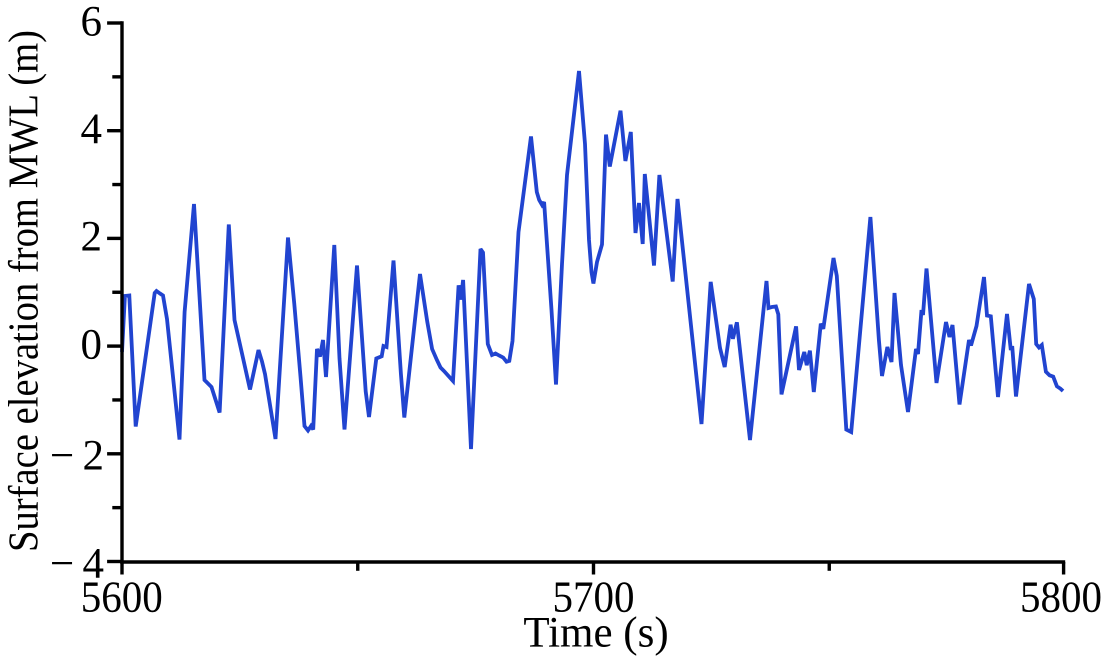  Describe the element at coordinates (25, 291) in the screenshot. I see `svg-text: Surface elevation from MWL (m)` at that location.